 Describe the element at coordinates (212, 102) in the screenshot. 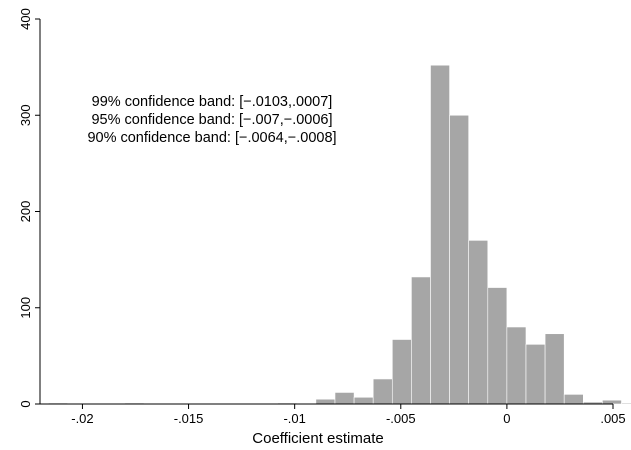

I see `confidence-band-99: 99% confidence band: [−.0103,.0007]` at that location.